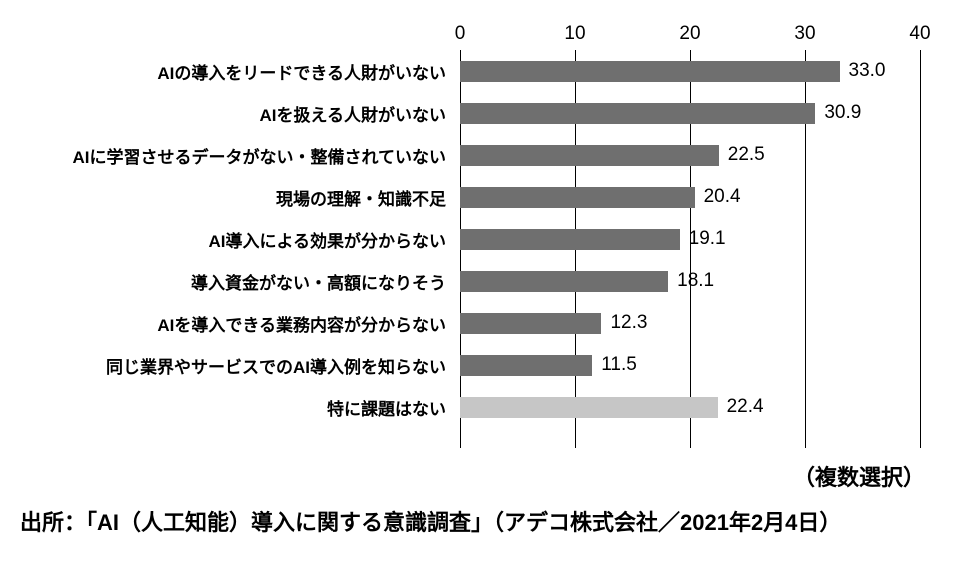  What do you see at coordinates (460, 33) in the screenshot?
I see `x-tick-label: 0` at bounding box center [460, 33].